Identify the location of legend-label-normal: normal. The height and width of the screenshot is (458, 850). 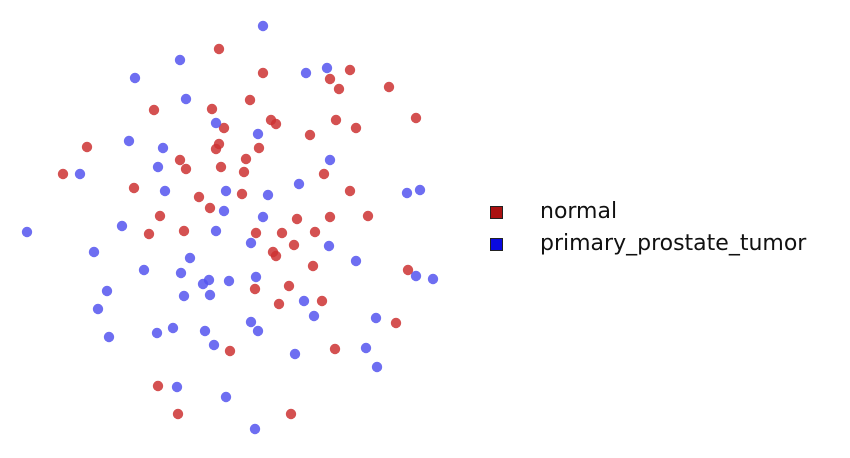
(579, 211).